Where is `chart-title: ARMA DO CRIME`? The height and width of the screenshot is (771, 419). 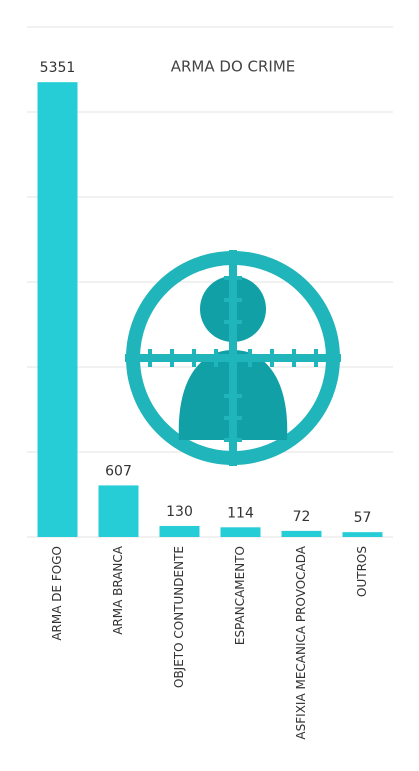
chart-title: ARMA DO CRIME is located at coordinates (233, 67).